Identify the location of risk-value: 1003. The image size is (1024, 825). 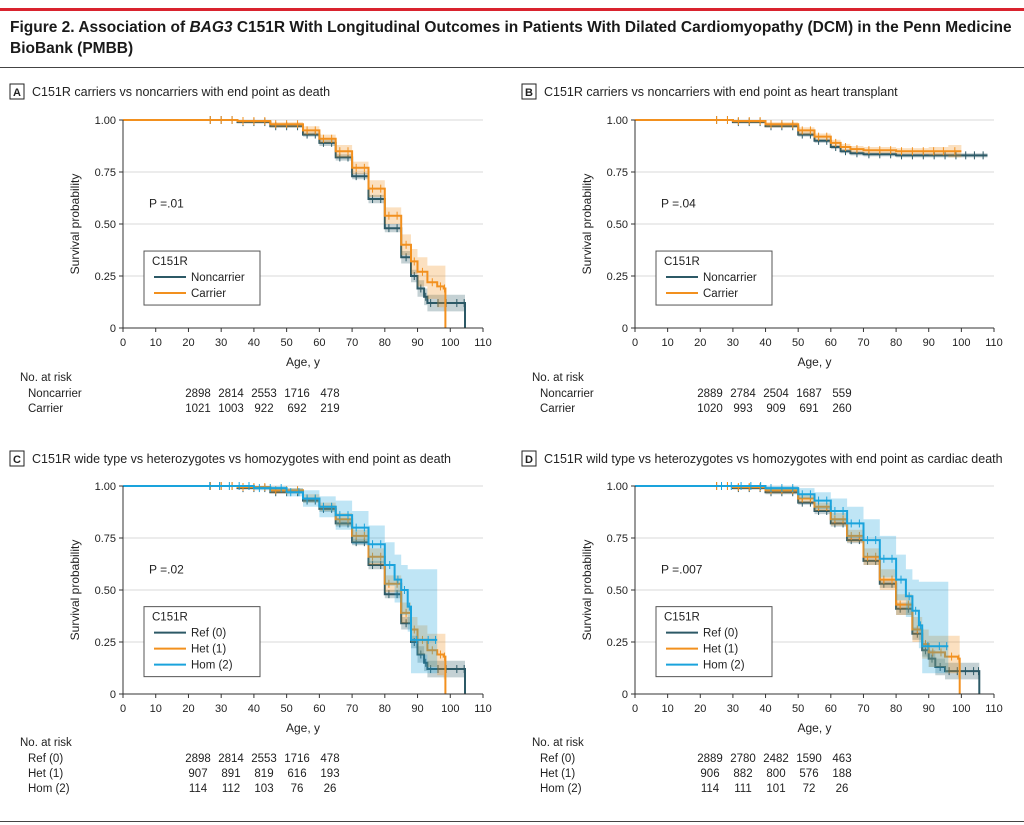
(231, 409).